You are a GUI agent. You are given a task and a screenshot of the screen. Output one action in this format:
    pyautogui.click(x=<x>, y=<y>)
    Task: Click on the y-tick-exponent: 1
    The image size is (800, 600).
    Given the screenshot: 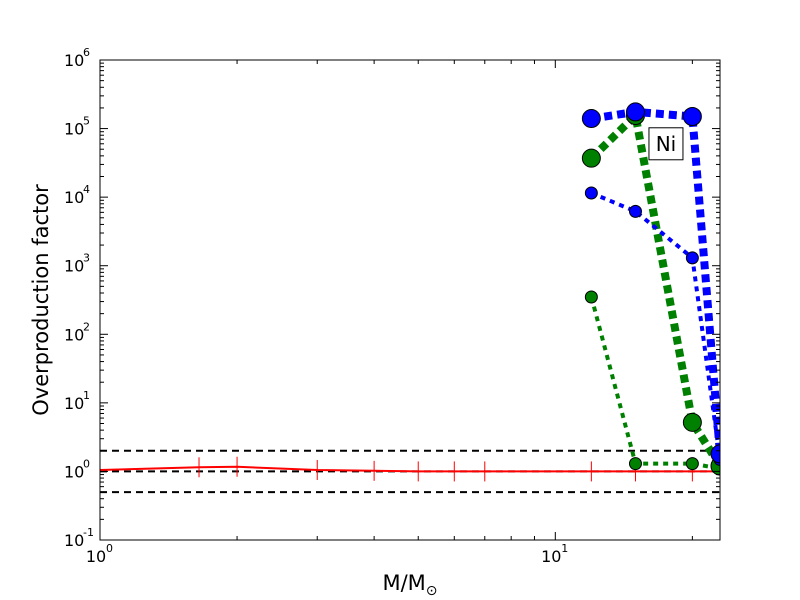 What is the action you would take?
    pyautogui.click(x=86, y=395)
    